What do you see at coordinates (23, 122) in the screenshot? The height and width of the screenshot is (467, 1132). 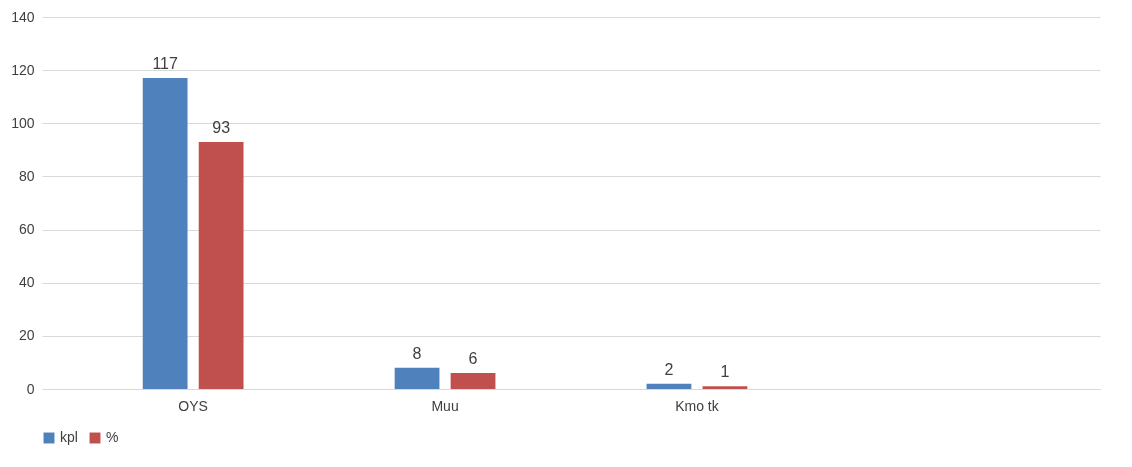 I see `y-tick-label: 100` at bounding box center [23, 122].